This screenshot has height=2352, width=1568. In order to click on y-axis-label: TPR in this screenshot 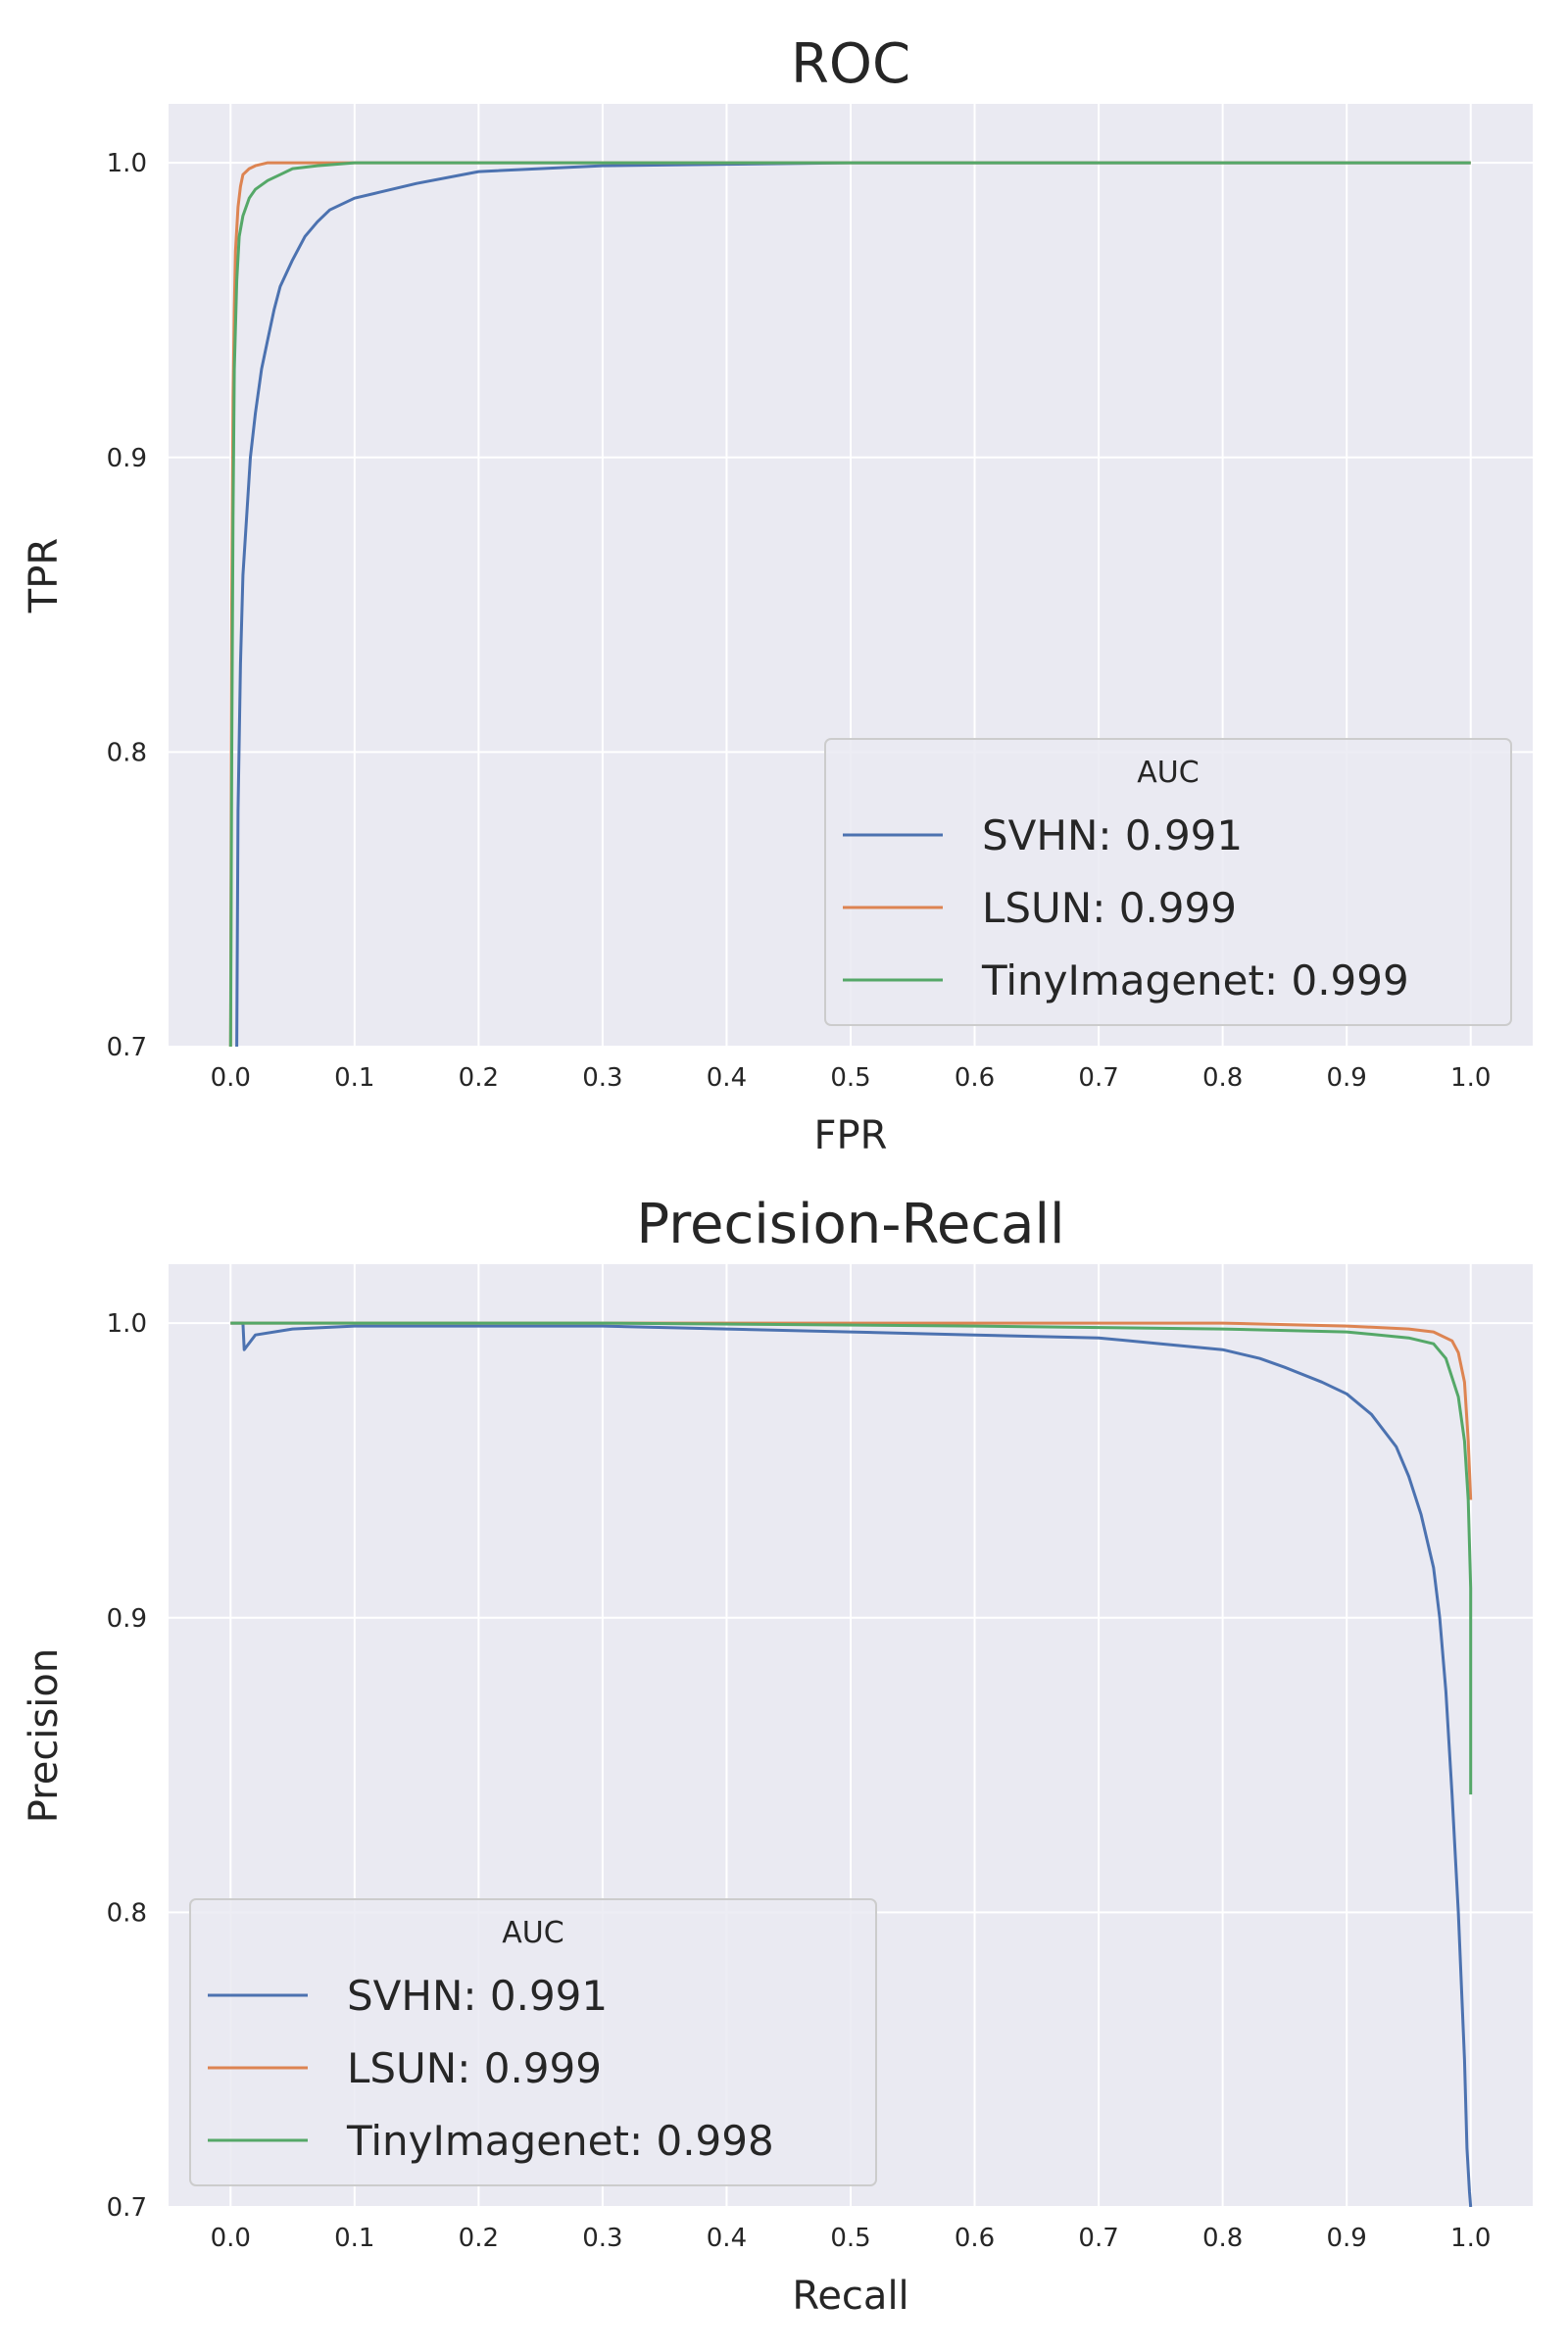, I will do `click(44, 575)`.